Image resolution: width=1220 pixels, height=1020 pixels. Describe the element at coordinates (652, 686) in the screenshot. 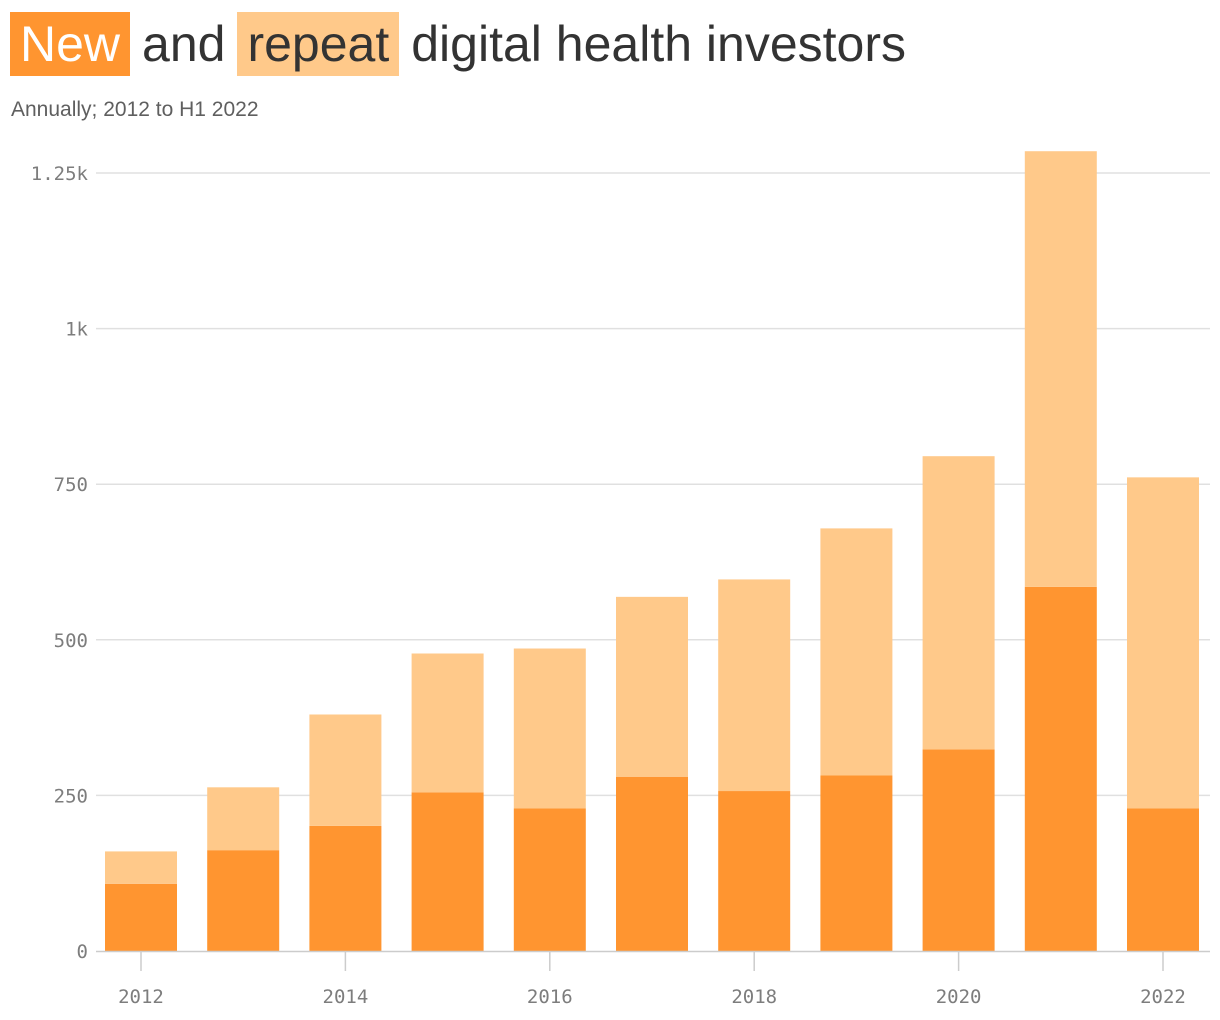

I see `bar-repeat-2017` at that location.